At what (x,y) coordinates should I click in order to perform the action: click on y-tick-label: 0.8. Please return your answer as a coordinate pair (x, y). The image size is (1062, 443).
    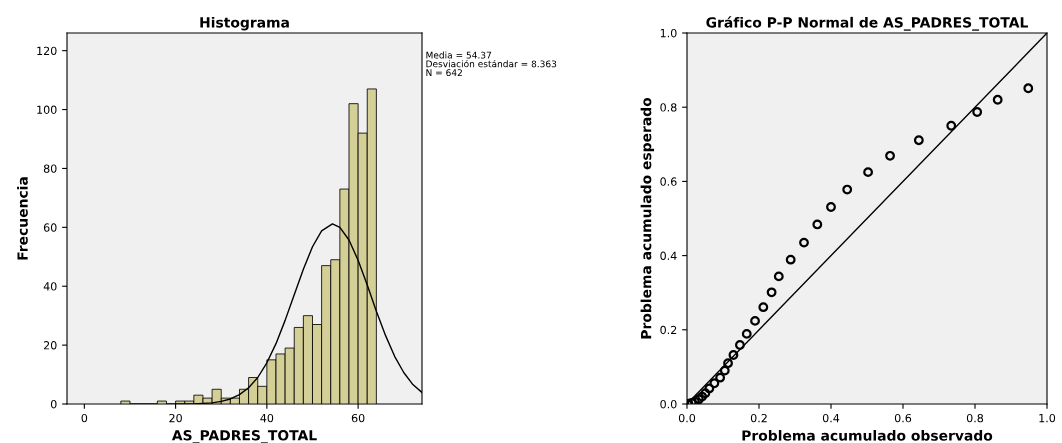
    Looking at the image, I should click on (668, 107).